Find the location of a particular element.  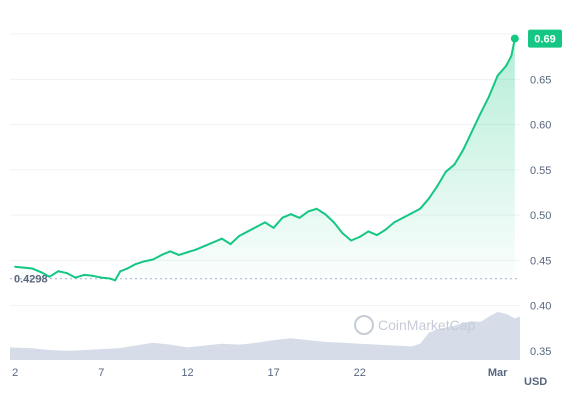

price-badge-label: 0.69 is located at coordinates (544, 40).